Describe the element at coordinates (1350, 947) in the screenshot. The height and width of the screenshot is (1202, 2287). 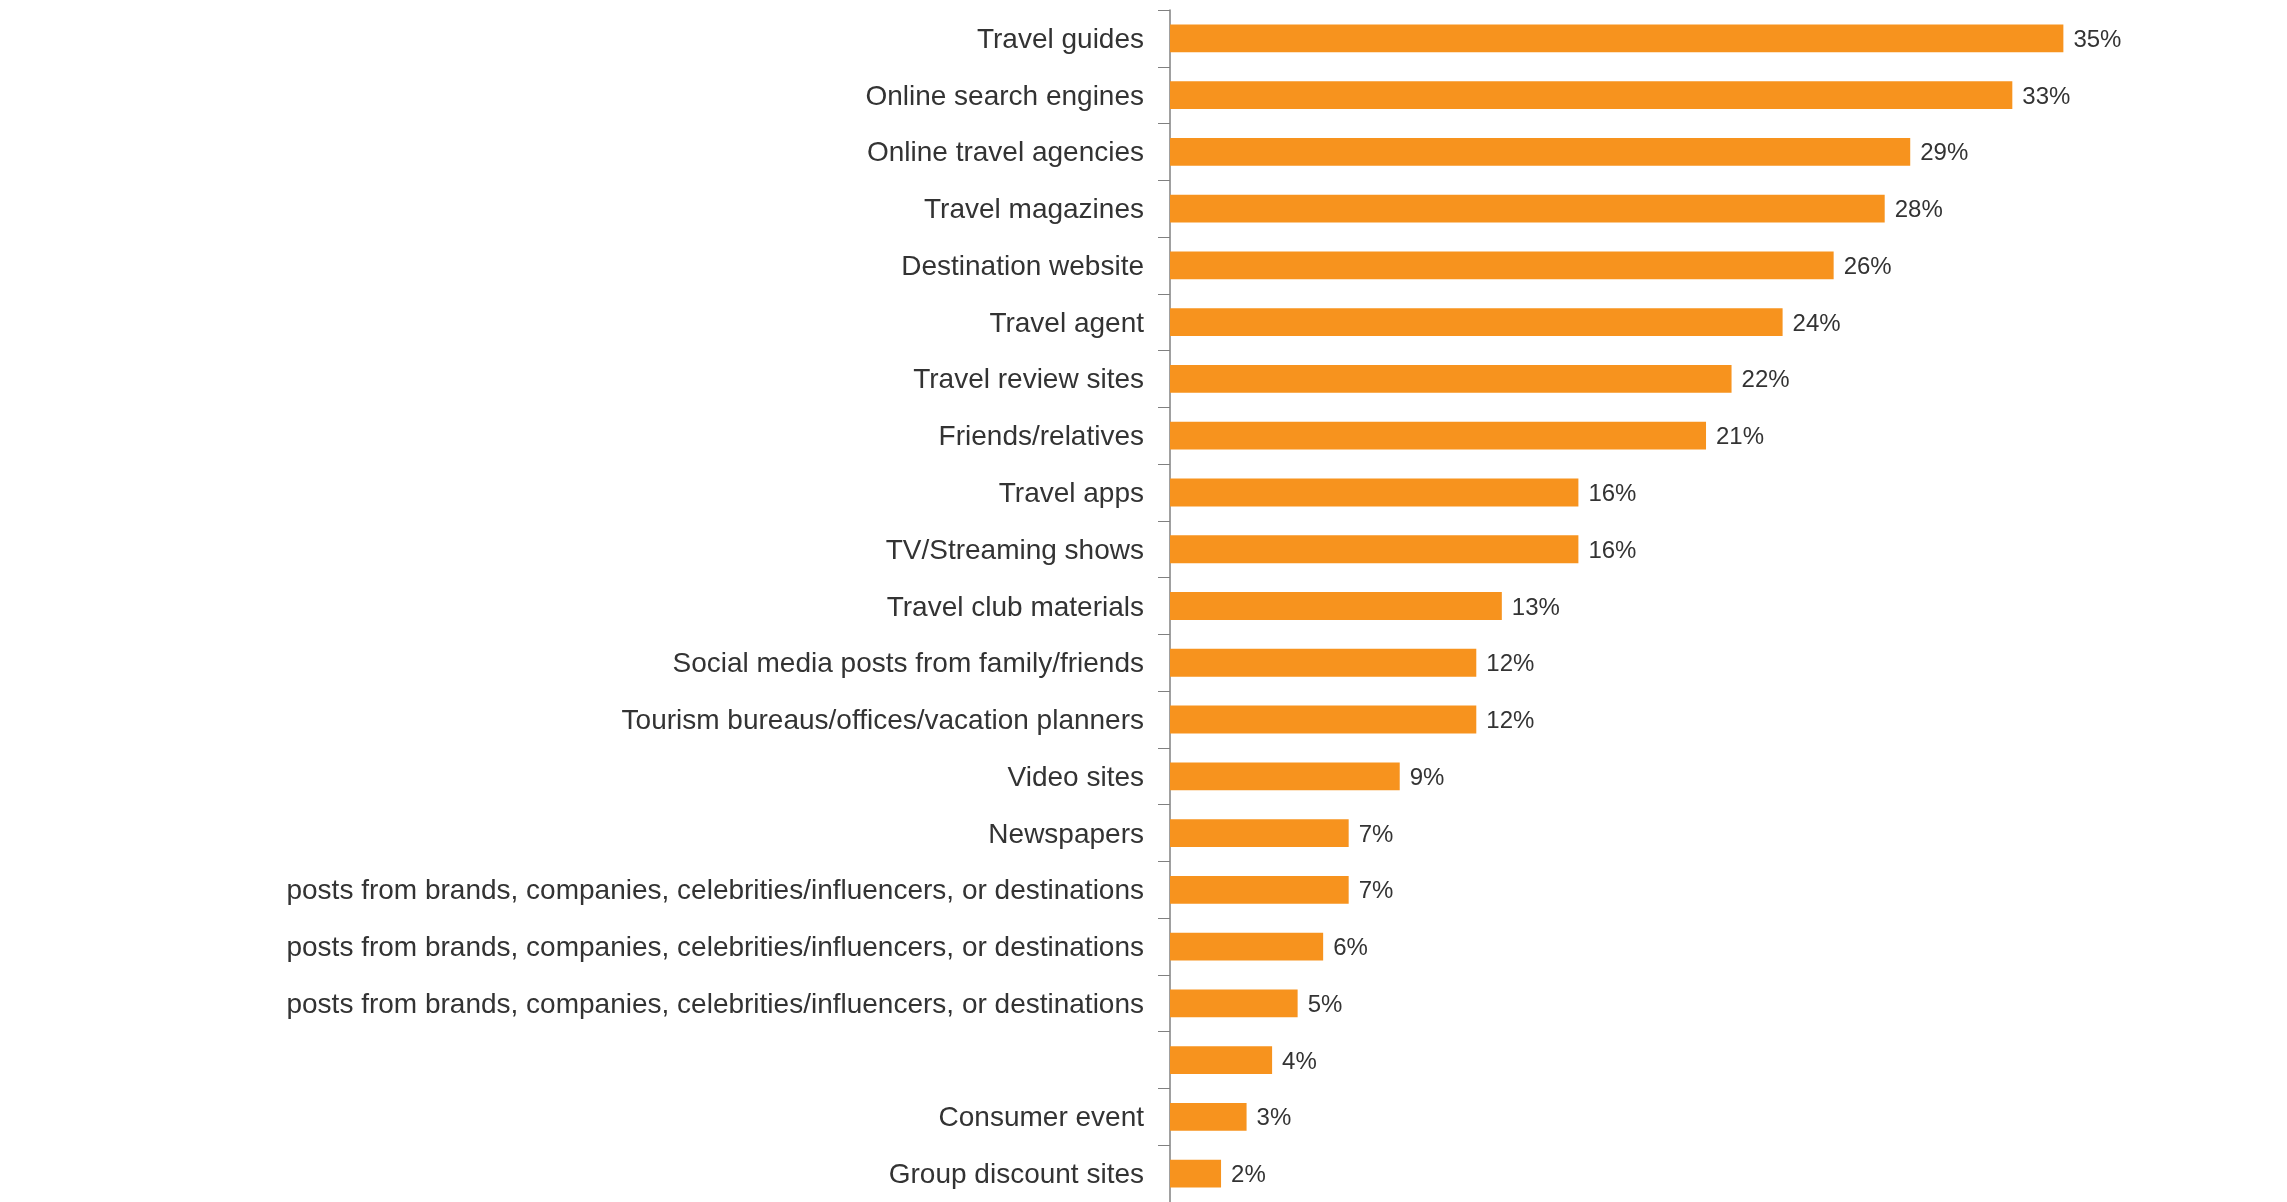
I see `data-label: 6%` at that location.